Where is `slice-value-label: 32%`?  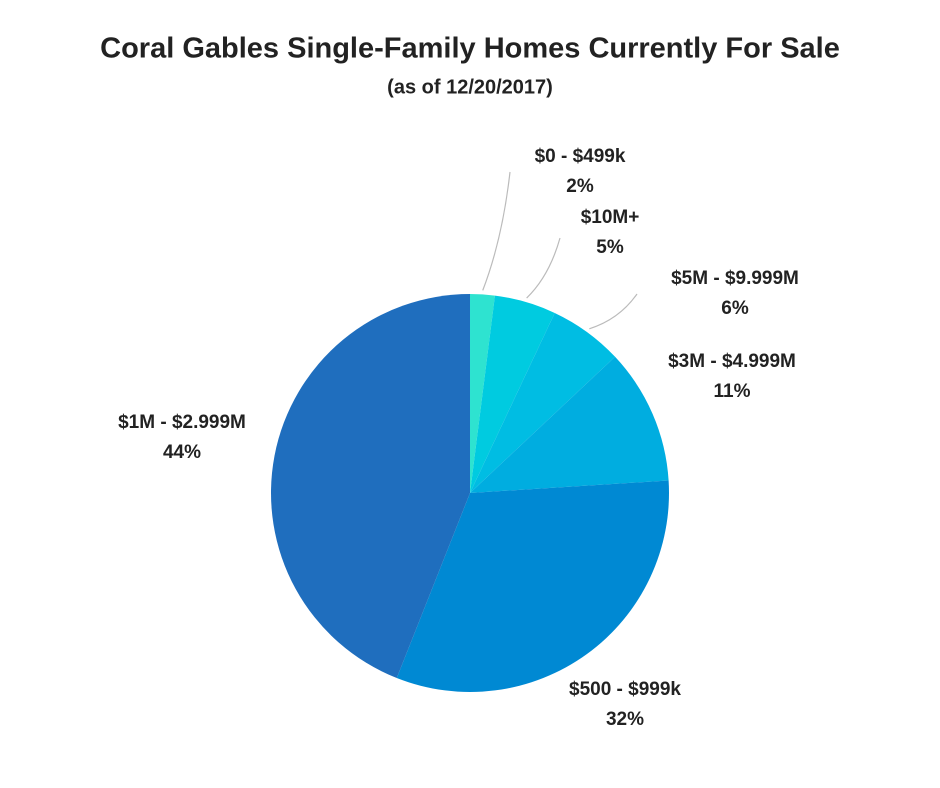
slice-value-label: 32% is located at coordinates (625, 719).